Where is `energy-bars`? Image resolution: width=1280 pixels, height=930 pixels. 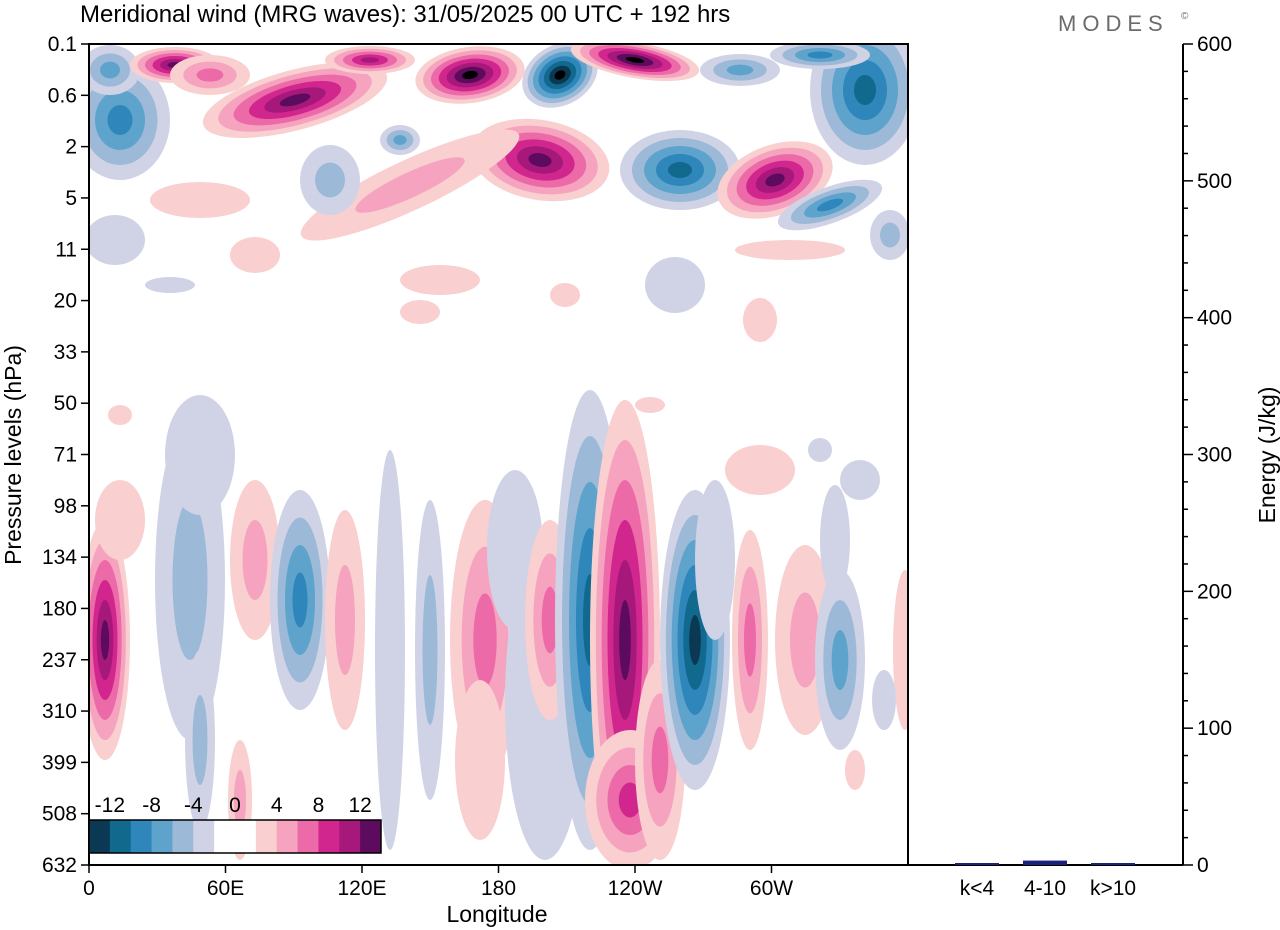
energy-bars is located at coordinates (1045, 862).